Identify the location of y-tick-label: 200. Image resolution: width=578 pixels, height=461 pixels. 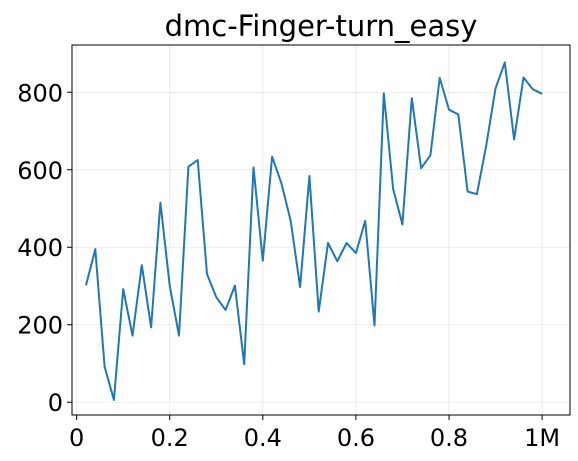
(40, 326).